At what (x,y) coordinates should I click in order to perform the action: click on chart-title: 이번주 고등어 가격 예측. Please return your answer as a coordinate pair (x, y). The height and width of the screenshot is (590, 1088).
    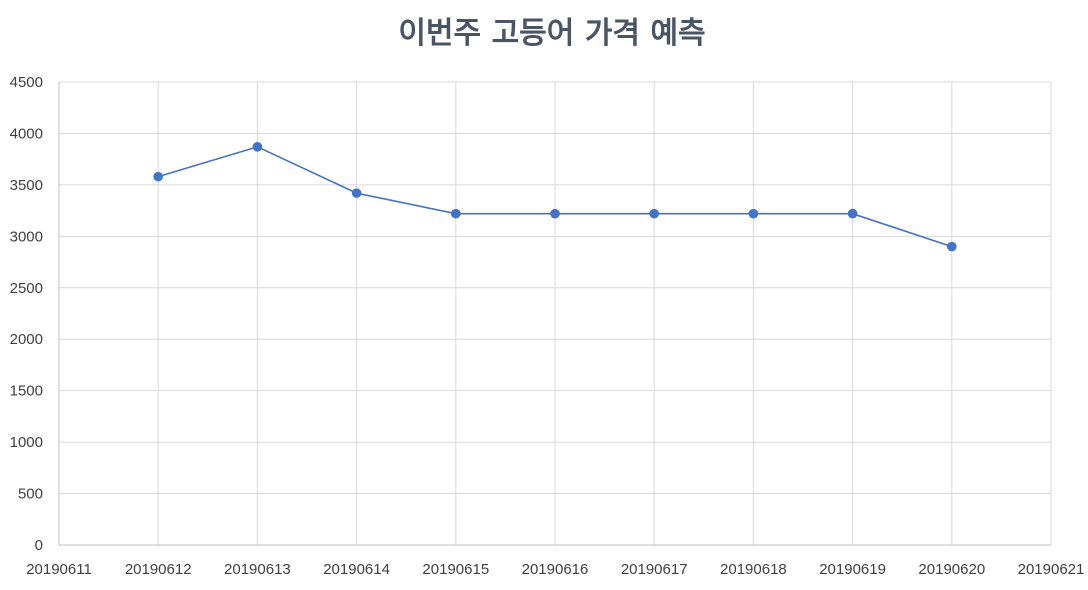
    Looking at the image, I should click on (551, 33).